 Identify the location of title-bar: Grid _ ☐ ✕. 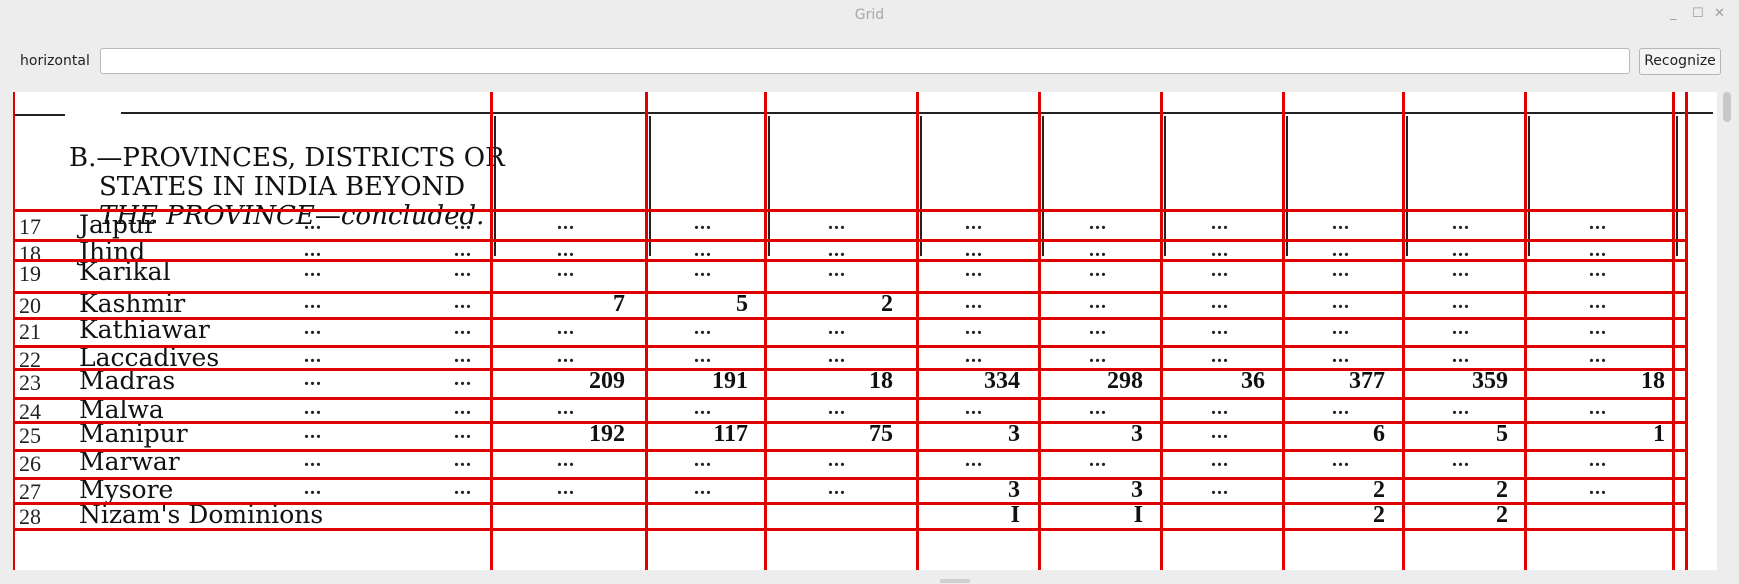
(869, 15).